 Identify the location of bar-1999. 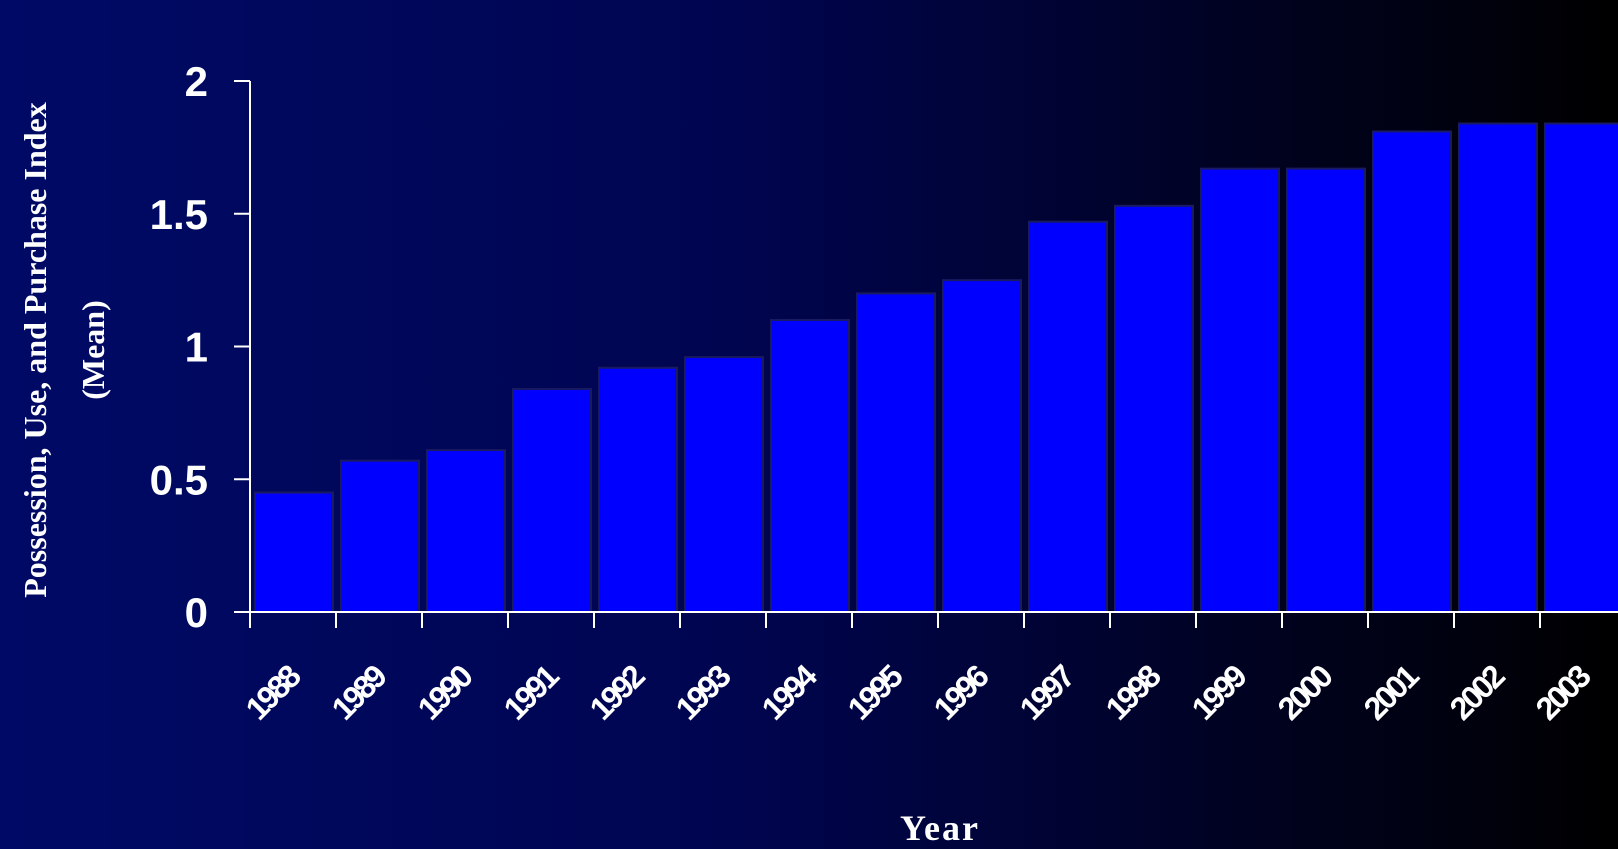
(1240, 390).